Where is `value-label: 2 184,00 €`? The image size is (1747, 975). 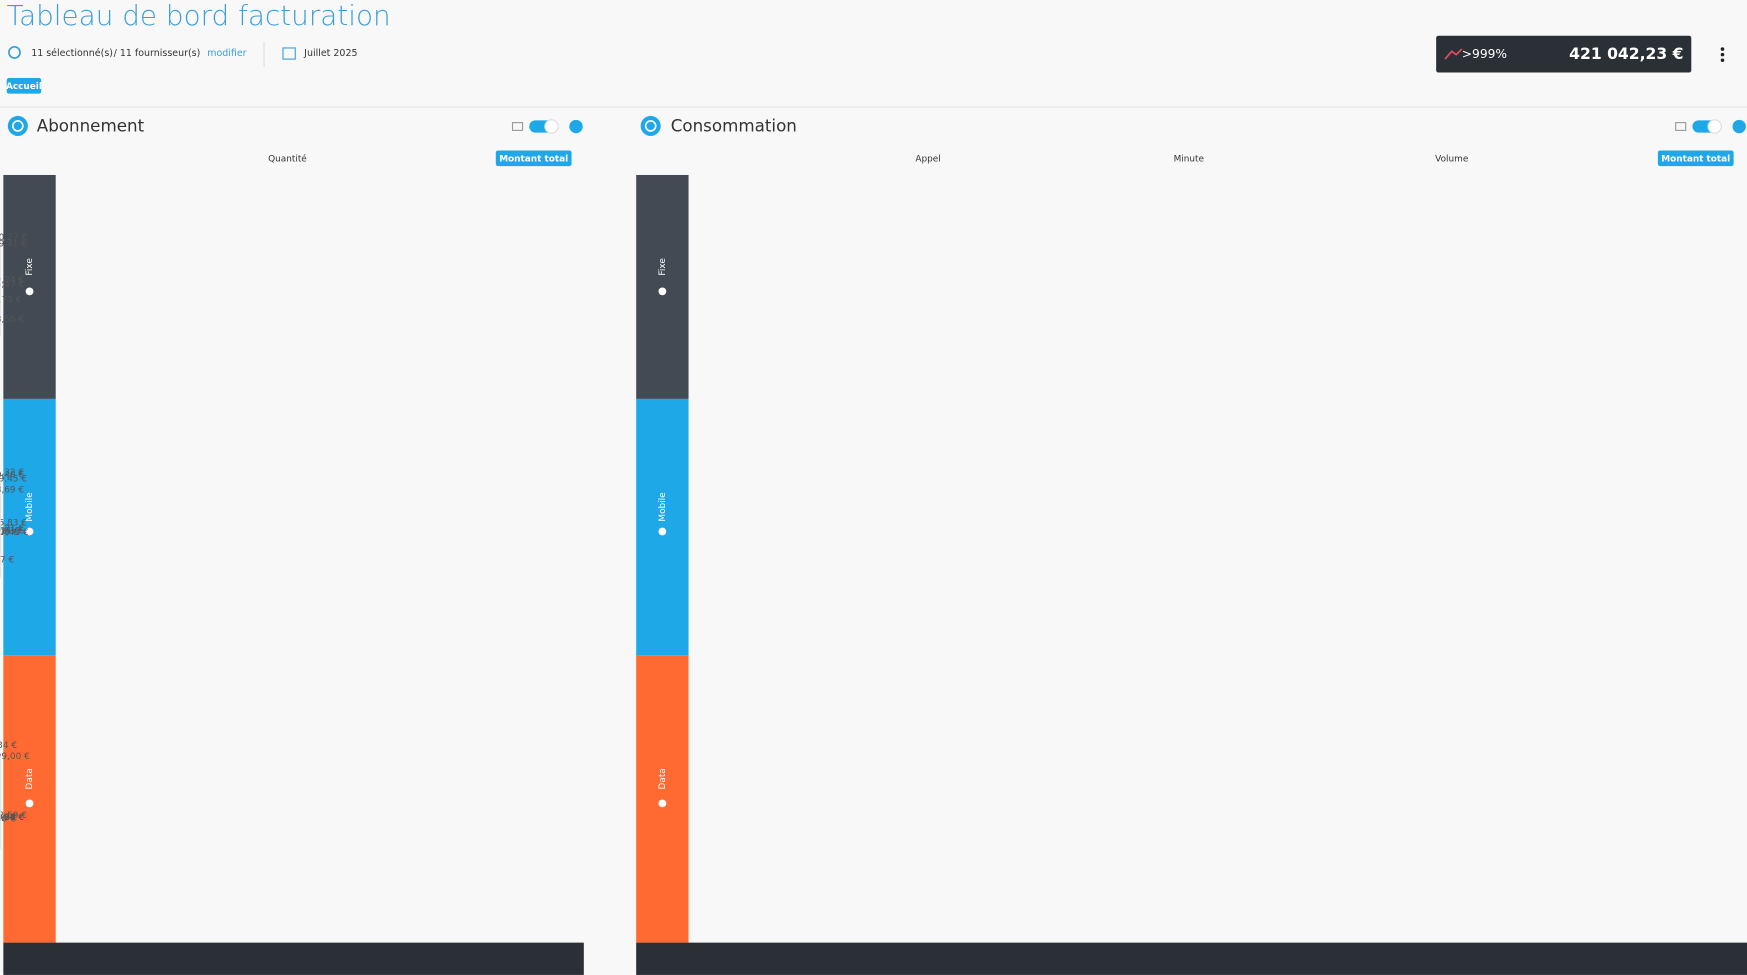 value-label: 2 184,00 € is located at coordinates (12, 818).